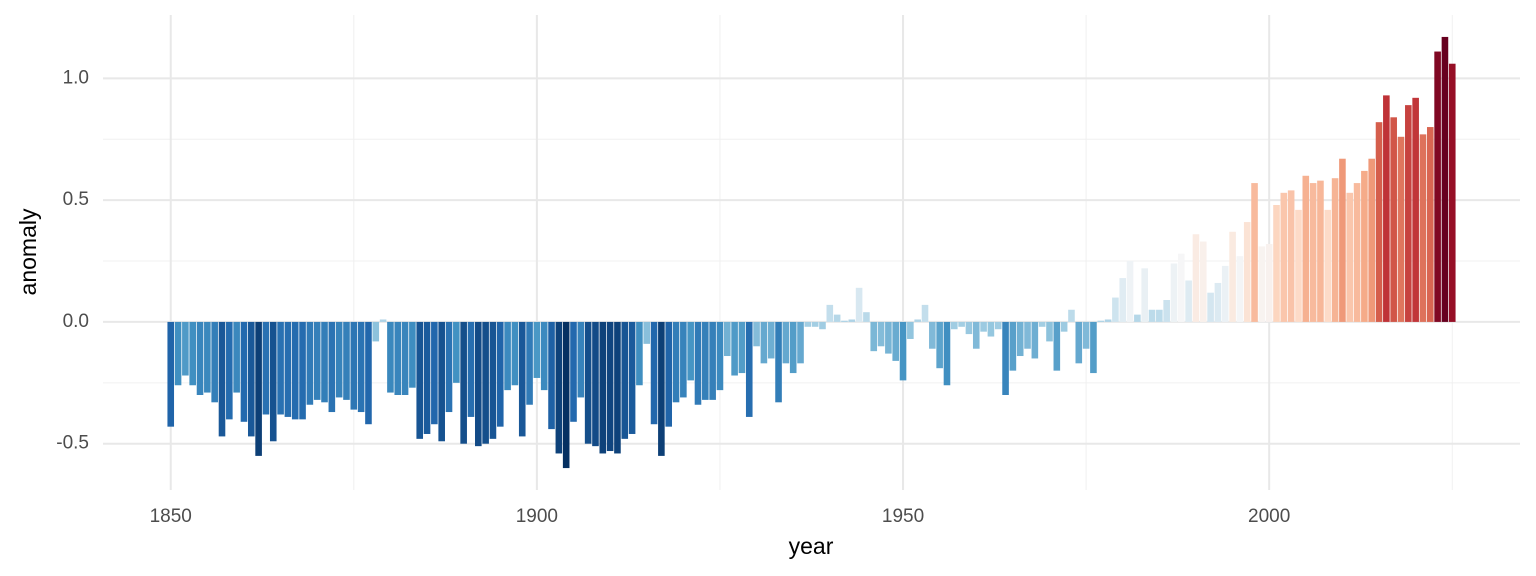 This screenshot has height=576, width=1536. I want to click on x-tick-label: 1950, so click(903, 516).